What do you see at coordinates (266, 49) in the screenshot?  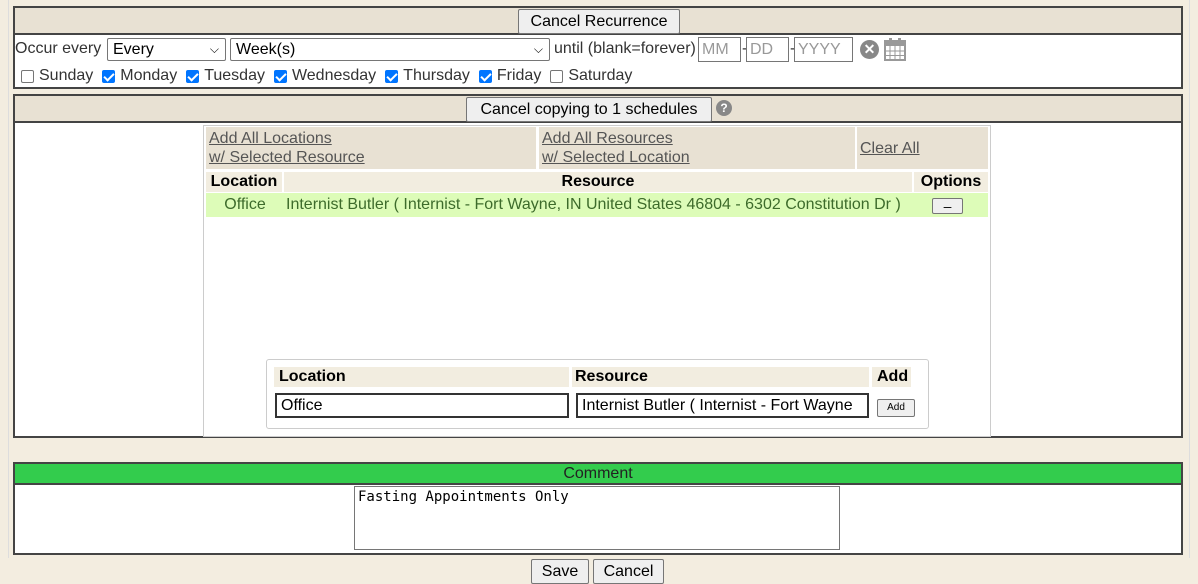 I see `unit-value: Week(s)` at bounding box center [266, 49].